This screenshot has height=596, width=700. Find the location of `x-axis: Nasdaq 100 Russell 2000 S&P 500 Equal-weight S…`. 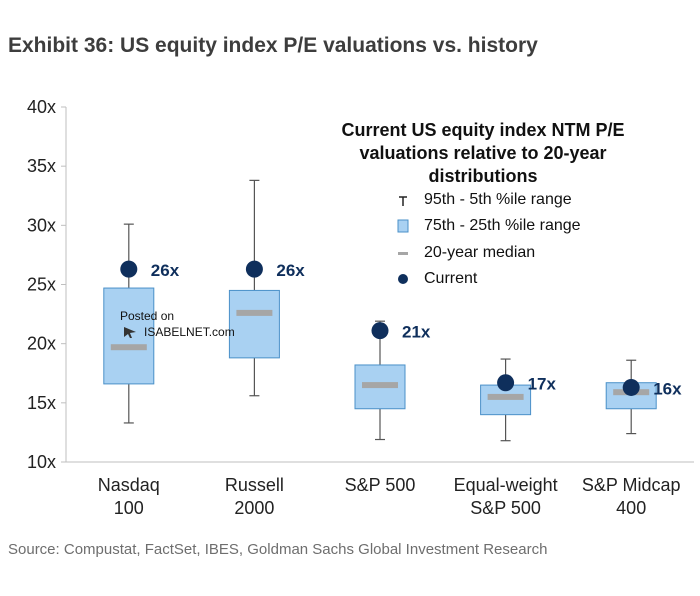

x-axis: Nasdaq 100 Russell 2000 S&P 500 Equal-weight S… is located at coordinates (389, 496).